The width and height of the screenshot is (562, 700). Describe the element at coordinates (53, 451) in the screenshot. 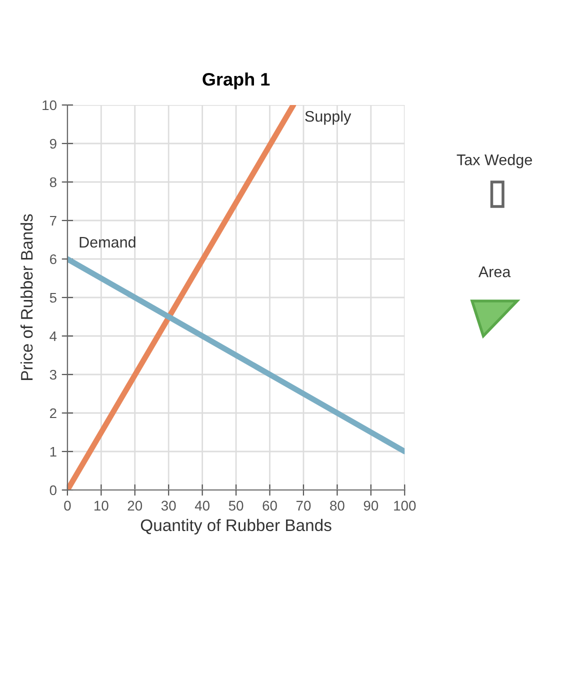

I see `y-tick-label: 1` at that location.